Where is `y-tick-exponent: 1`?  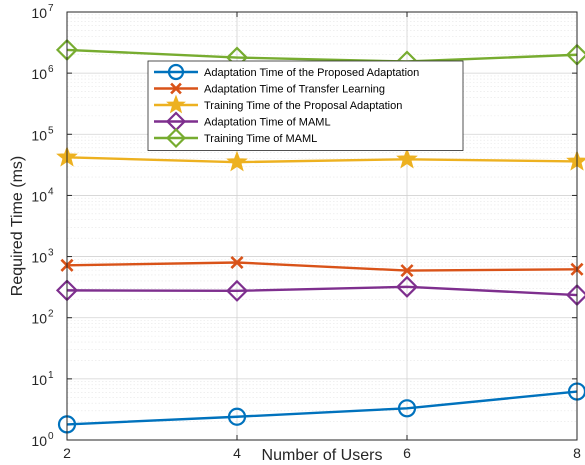 y-tick-exponent: 1 is located at coordinates (51, 375).